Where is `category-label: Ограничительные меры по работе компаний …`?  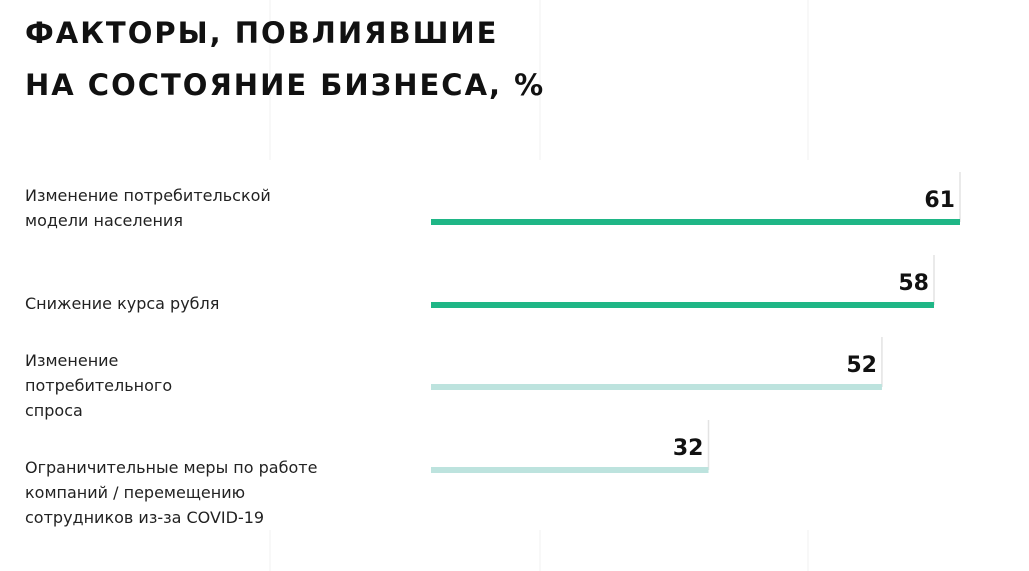
category-label: Ограничительные меры по работе компаний … is located at coordinates (171, 492).